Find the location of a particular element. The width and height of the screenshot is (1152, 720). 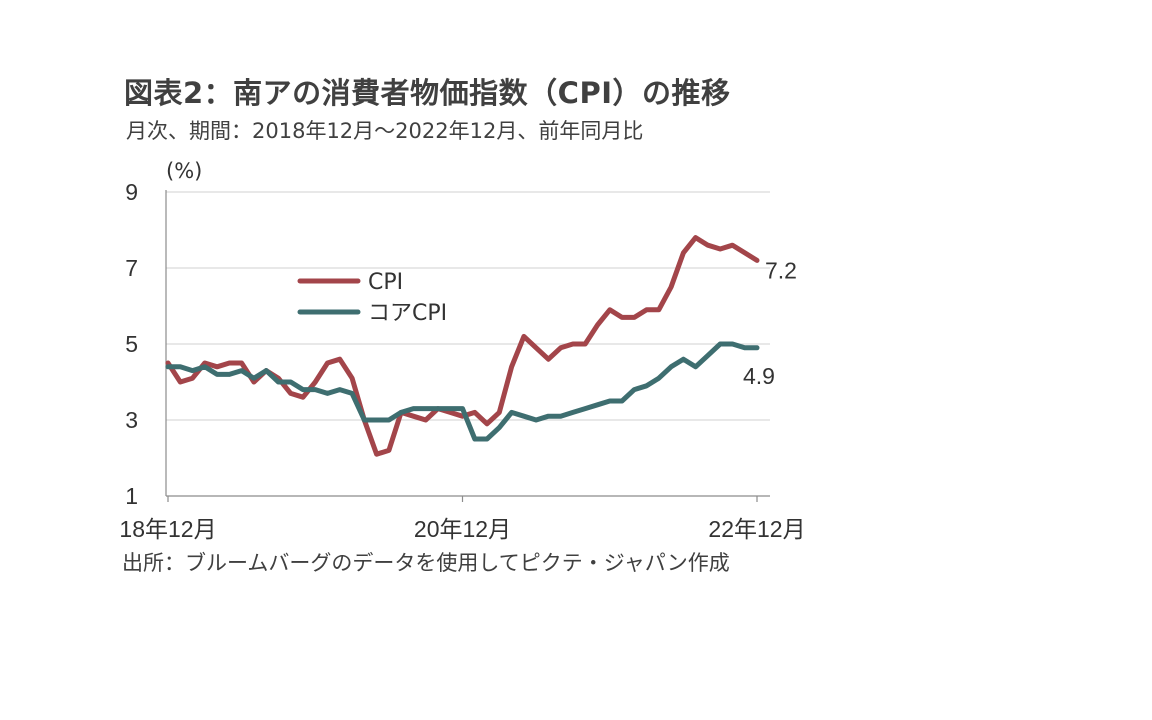

y-tick-9: 9 is located at coordinates (131, 192).